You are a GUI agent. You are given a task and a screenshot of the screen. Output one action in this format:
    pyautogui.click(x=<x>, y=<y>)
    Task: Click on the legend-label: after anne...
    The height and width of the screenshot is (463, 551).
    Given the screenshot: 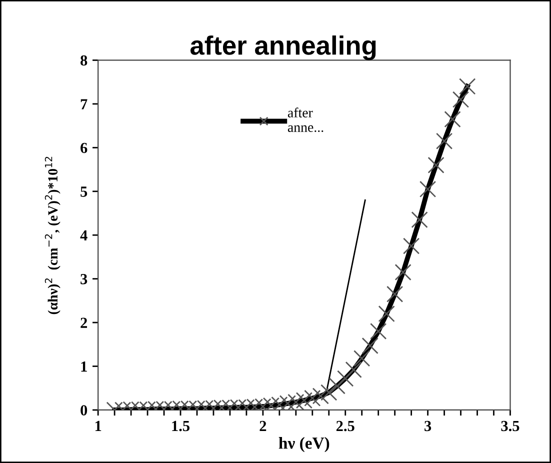 What is the action you would take?
    pyautogui.click(x=306, y=120)
    